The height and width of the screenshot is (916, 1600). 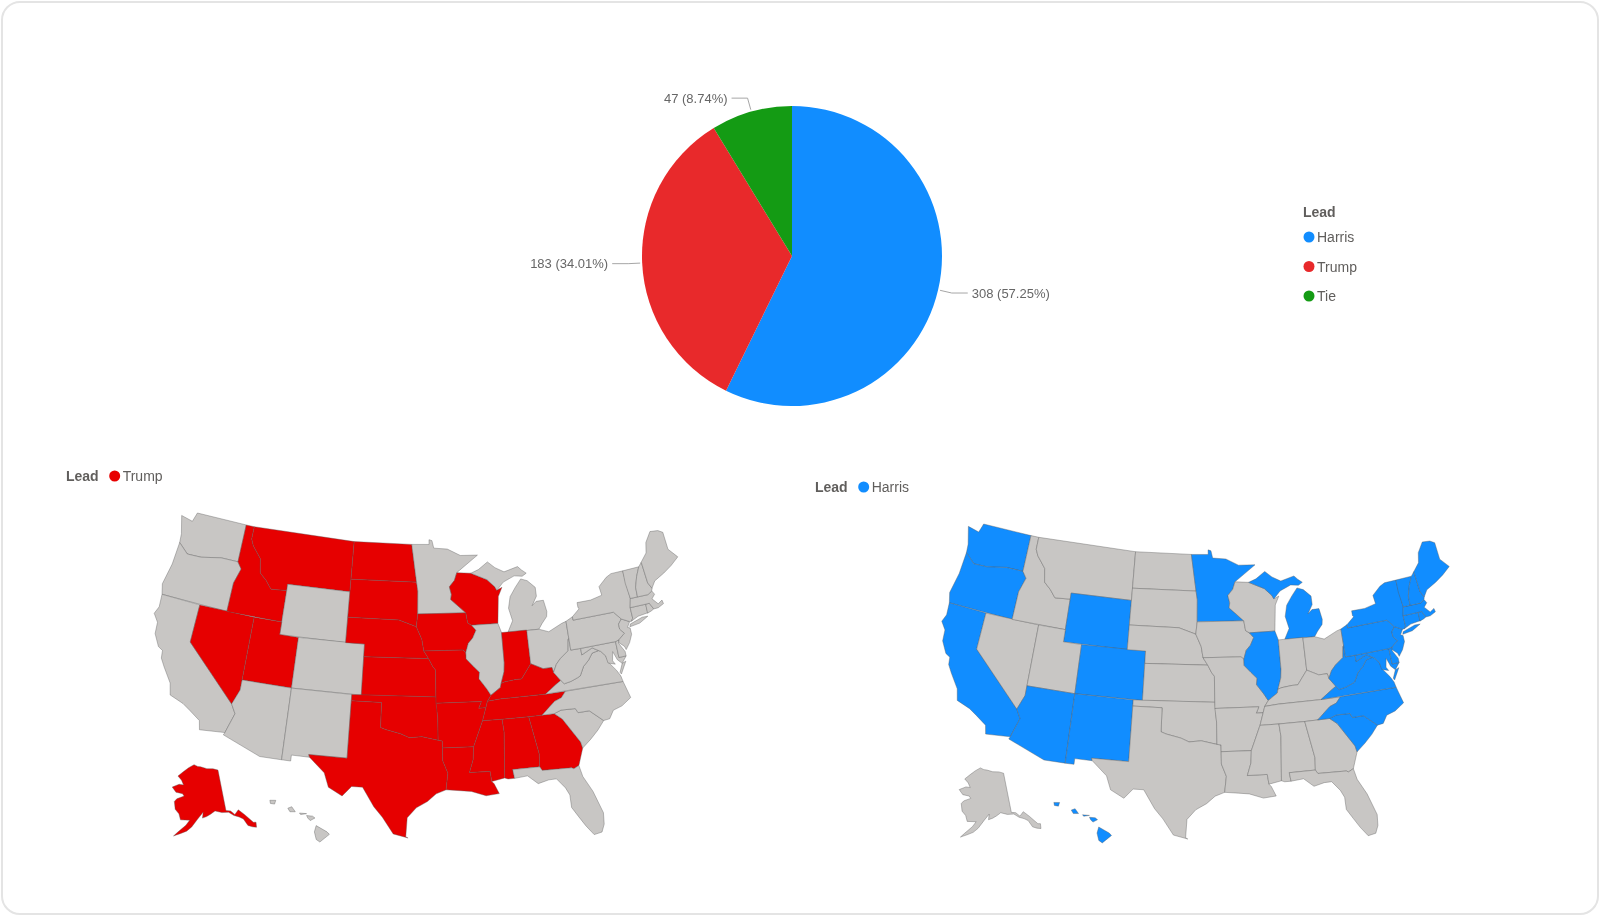 What do you see at coordinates (1327, 296) in the screenshot?
I see `legend-label: Tie` at bounding box center [1327, 296].